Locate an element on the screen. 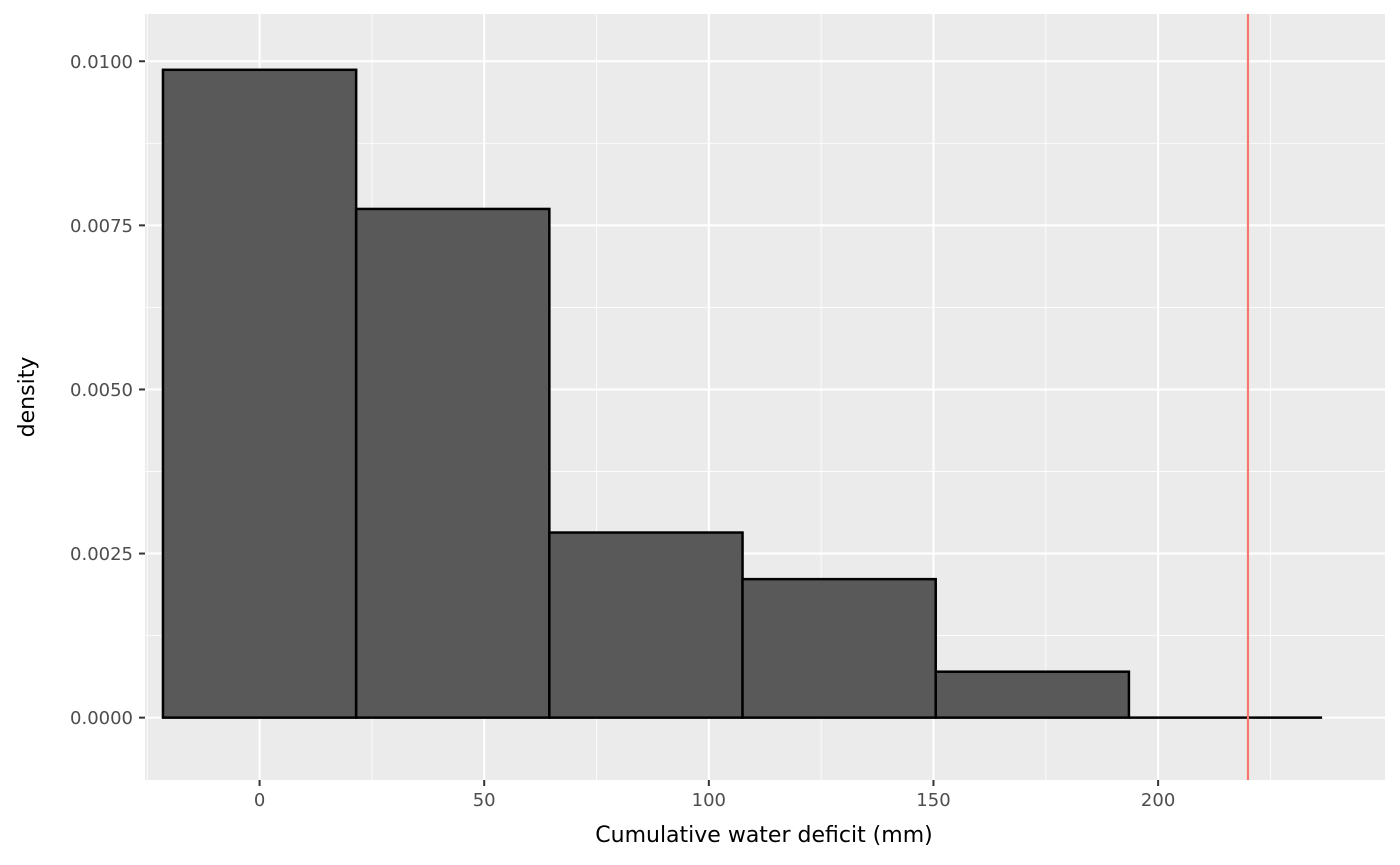 Image resolution: width=1400 pixels, height=865 pixels. y-tick-label: 0.0100 is located at coordinates (101, 62).